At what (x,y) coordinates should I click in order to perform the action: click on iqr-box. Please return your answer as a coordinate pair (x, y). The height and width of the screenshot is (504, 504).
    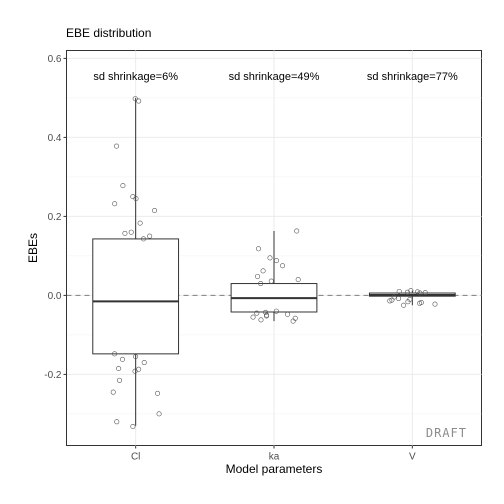
    Looking at the image, I should click on (136, 296).